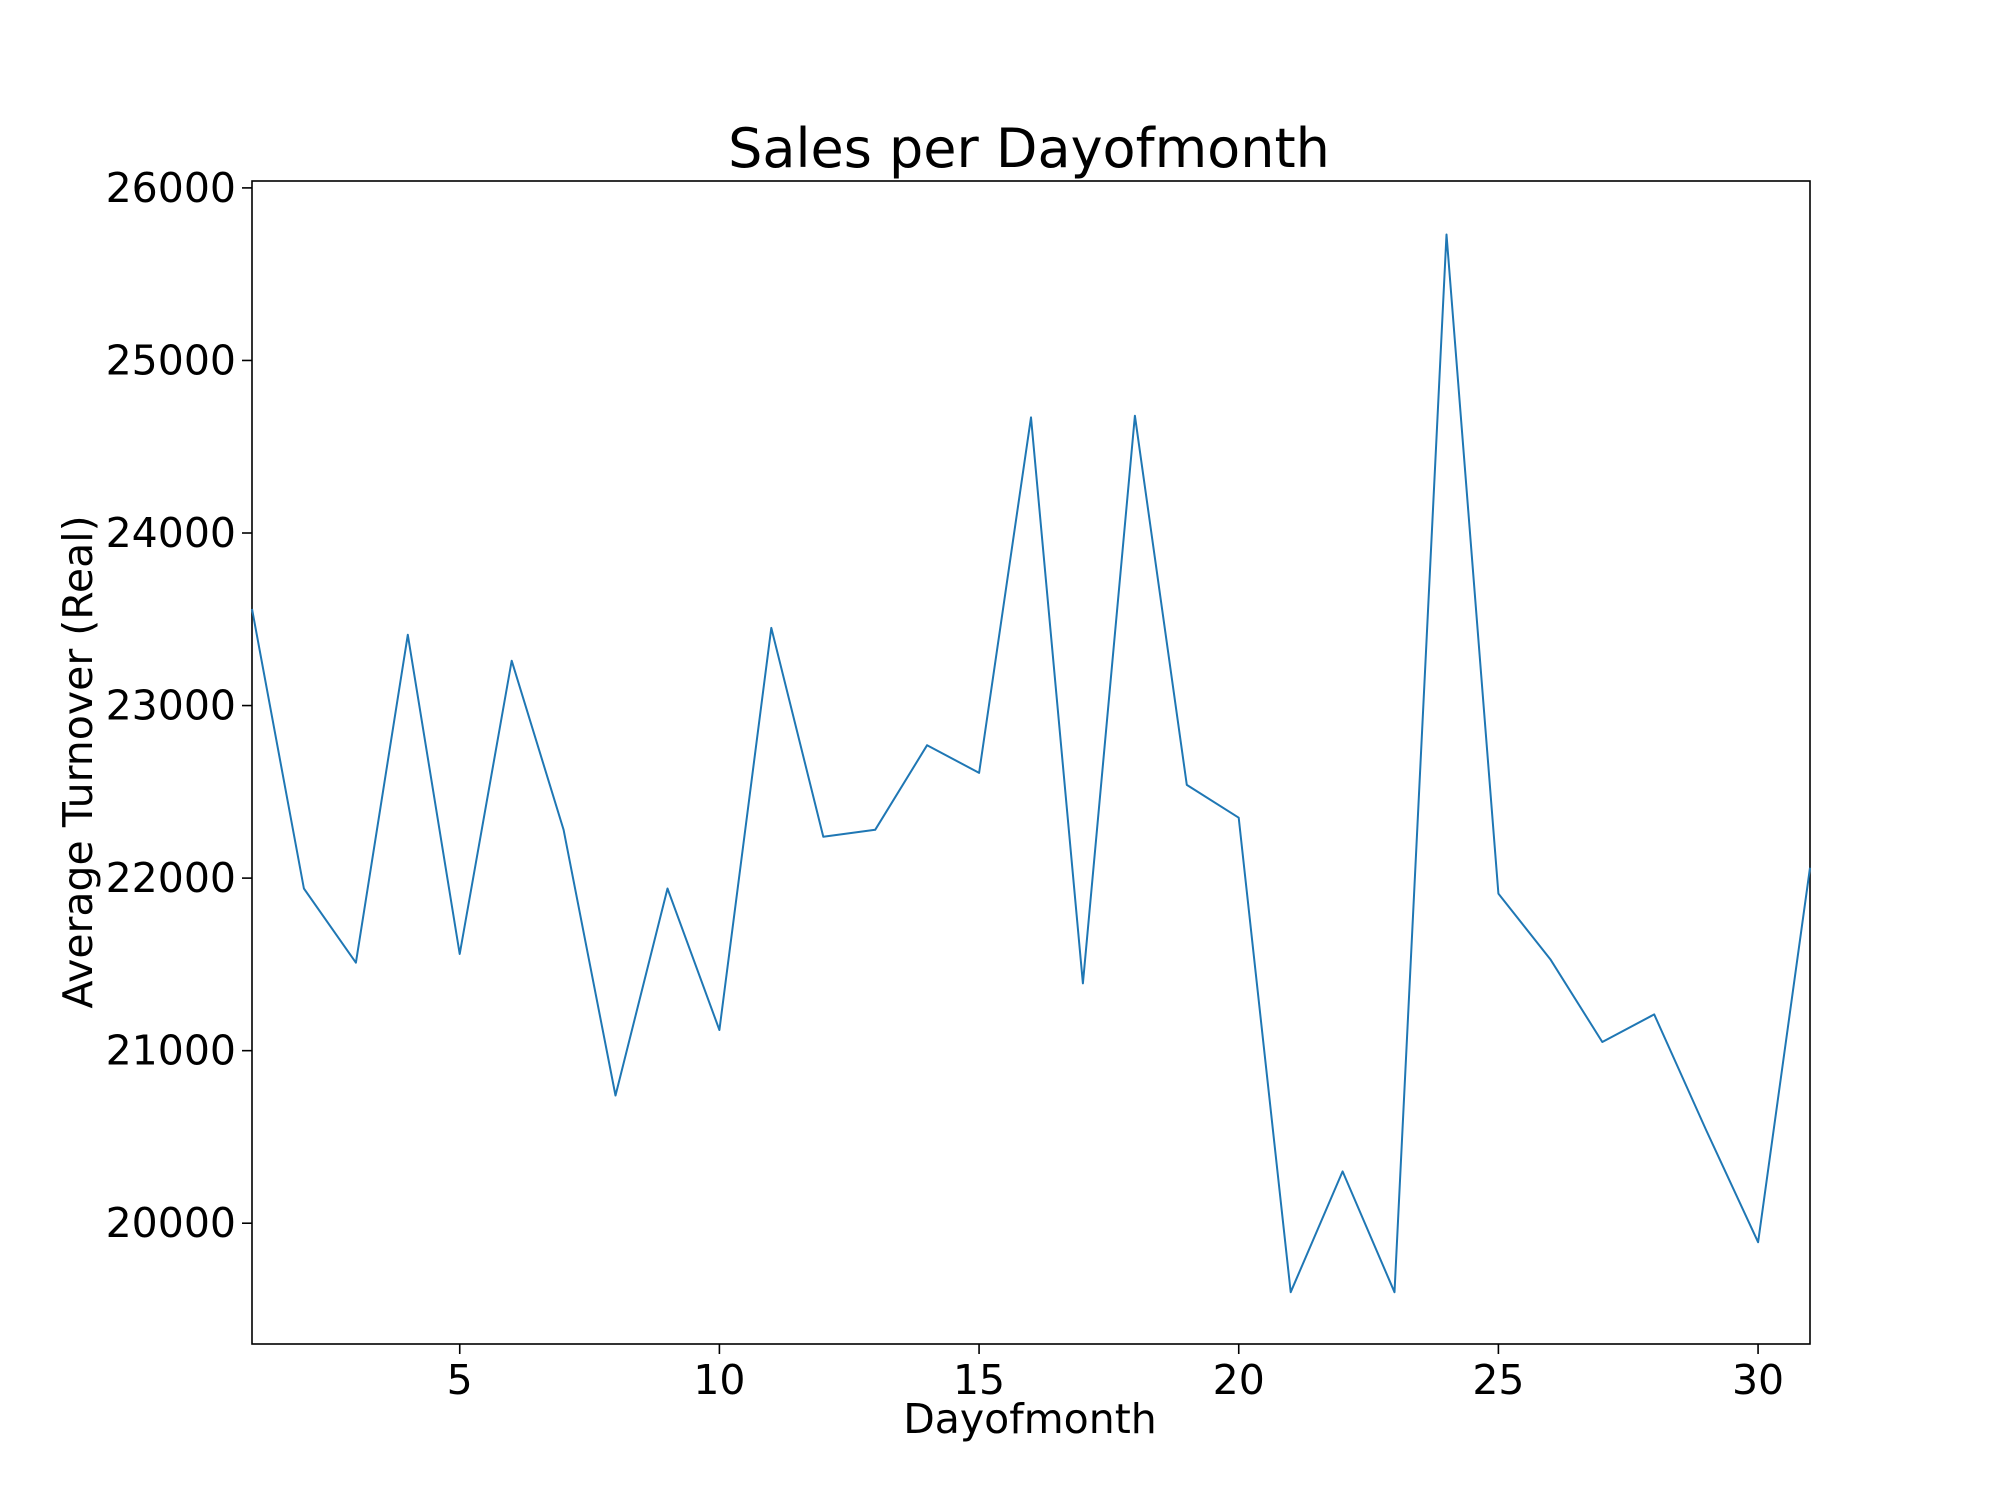 This screenshot has height=1500, width=2000. I want to click on chart-title: Sales per Dayofmonth, so click(1029, 148).